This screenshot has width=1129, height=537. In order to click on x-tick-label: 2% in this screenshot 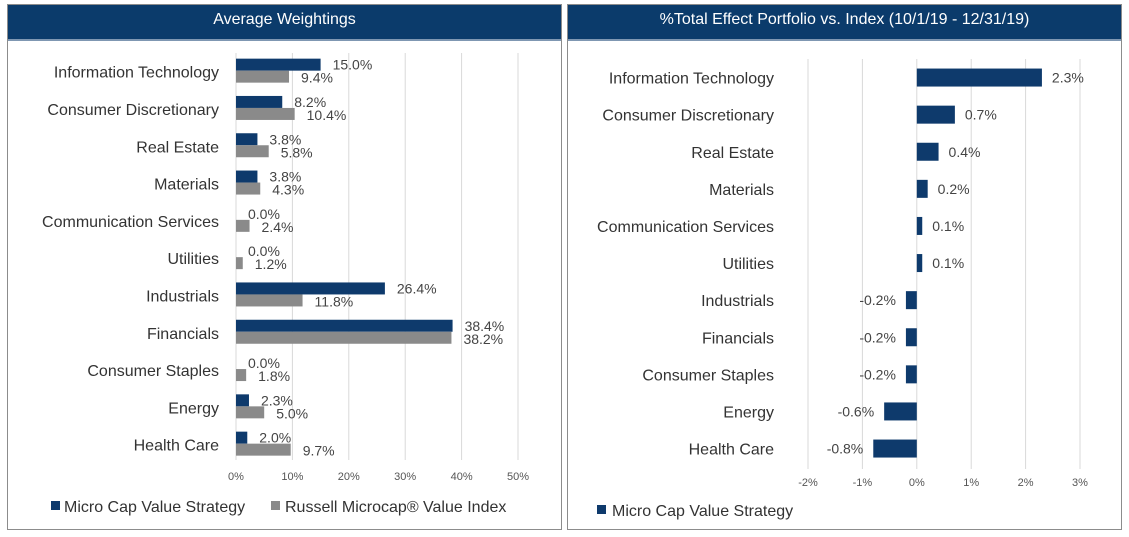, I will do `click(1026, 483)`.